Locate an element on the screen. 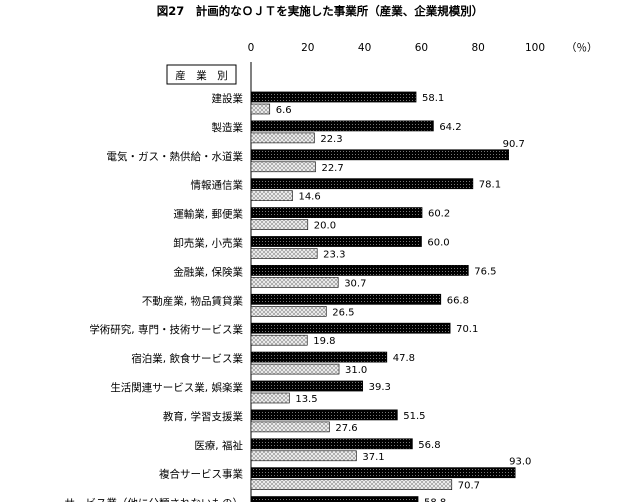  data-label: 66.8 is located at coordinates (458, 300).